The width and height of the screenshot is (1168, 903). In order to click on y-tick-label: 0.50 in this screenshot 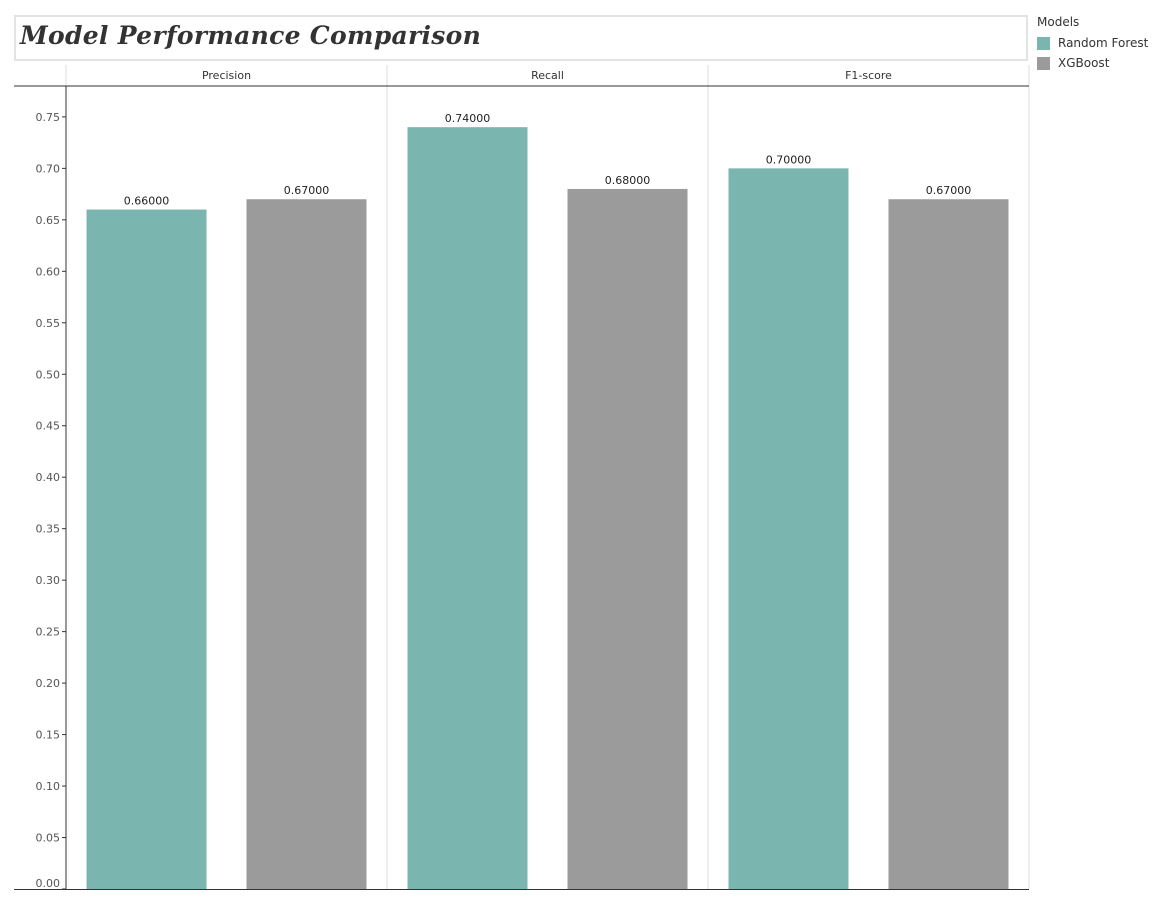, I will do `click(48, 374)`.